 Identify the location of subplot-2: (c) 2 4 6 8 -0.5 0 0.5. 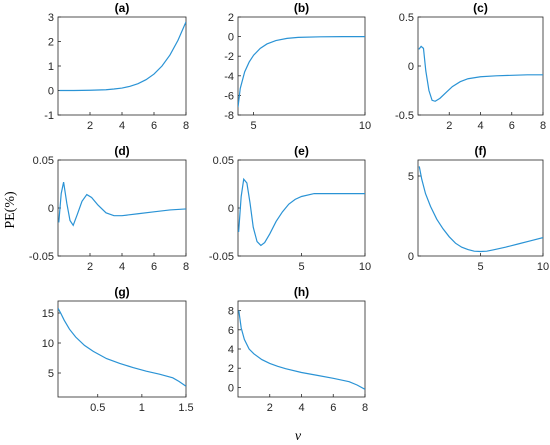
(470, 66).